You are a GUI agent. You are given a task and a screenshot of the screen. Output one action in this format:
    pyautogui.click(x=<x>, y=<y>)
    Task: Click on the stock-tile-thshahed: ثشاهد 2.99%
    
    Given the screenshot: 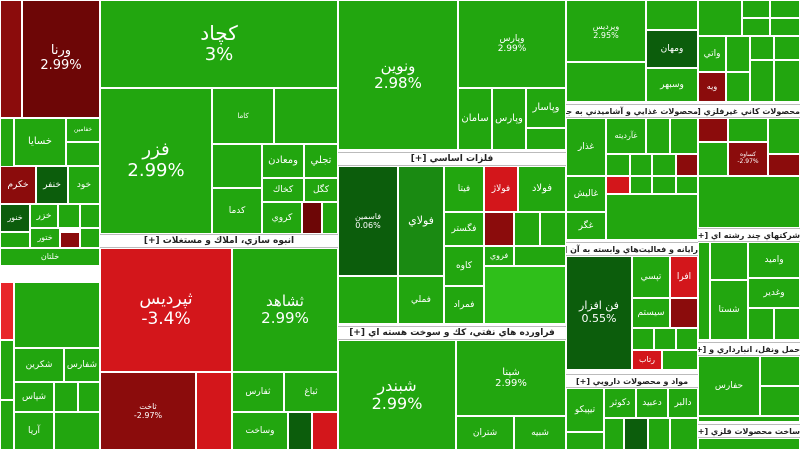 What is the action you would take?
    pyautogui.click(x=285, y=310)
    